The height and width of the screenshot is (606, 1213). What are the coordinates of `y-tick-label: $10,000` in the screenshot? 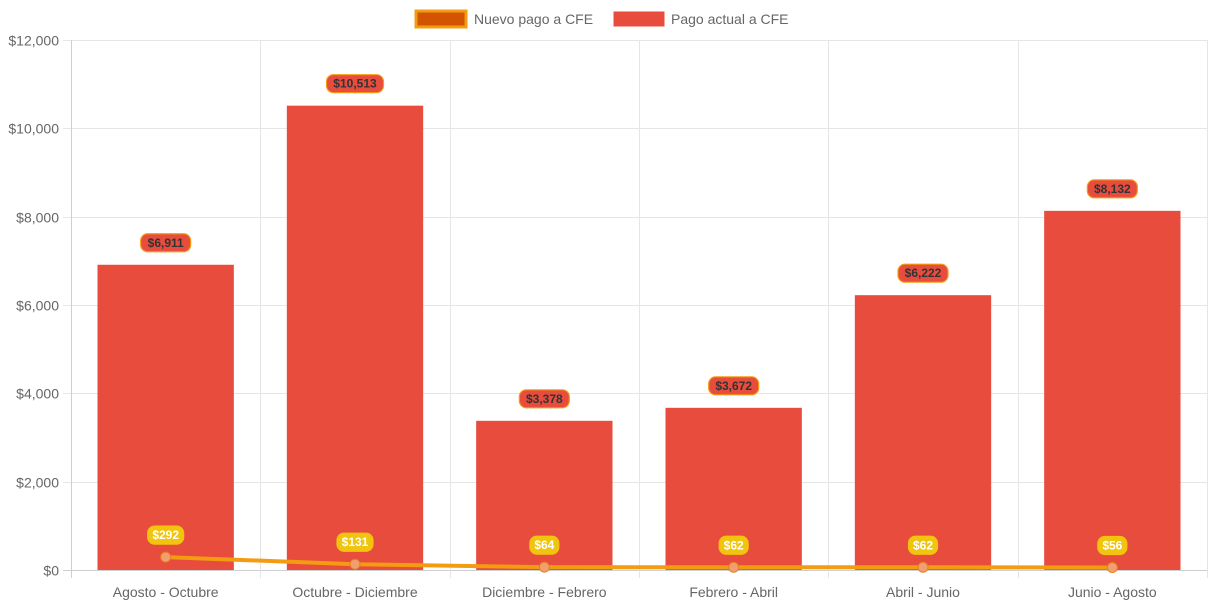 It's located at (33, 129).